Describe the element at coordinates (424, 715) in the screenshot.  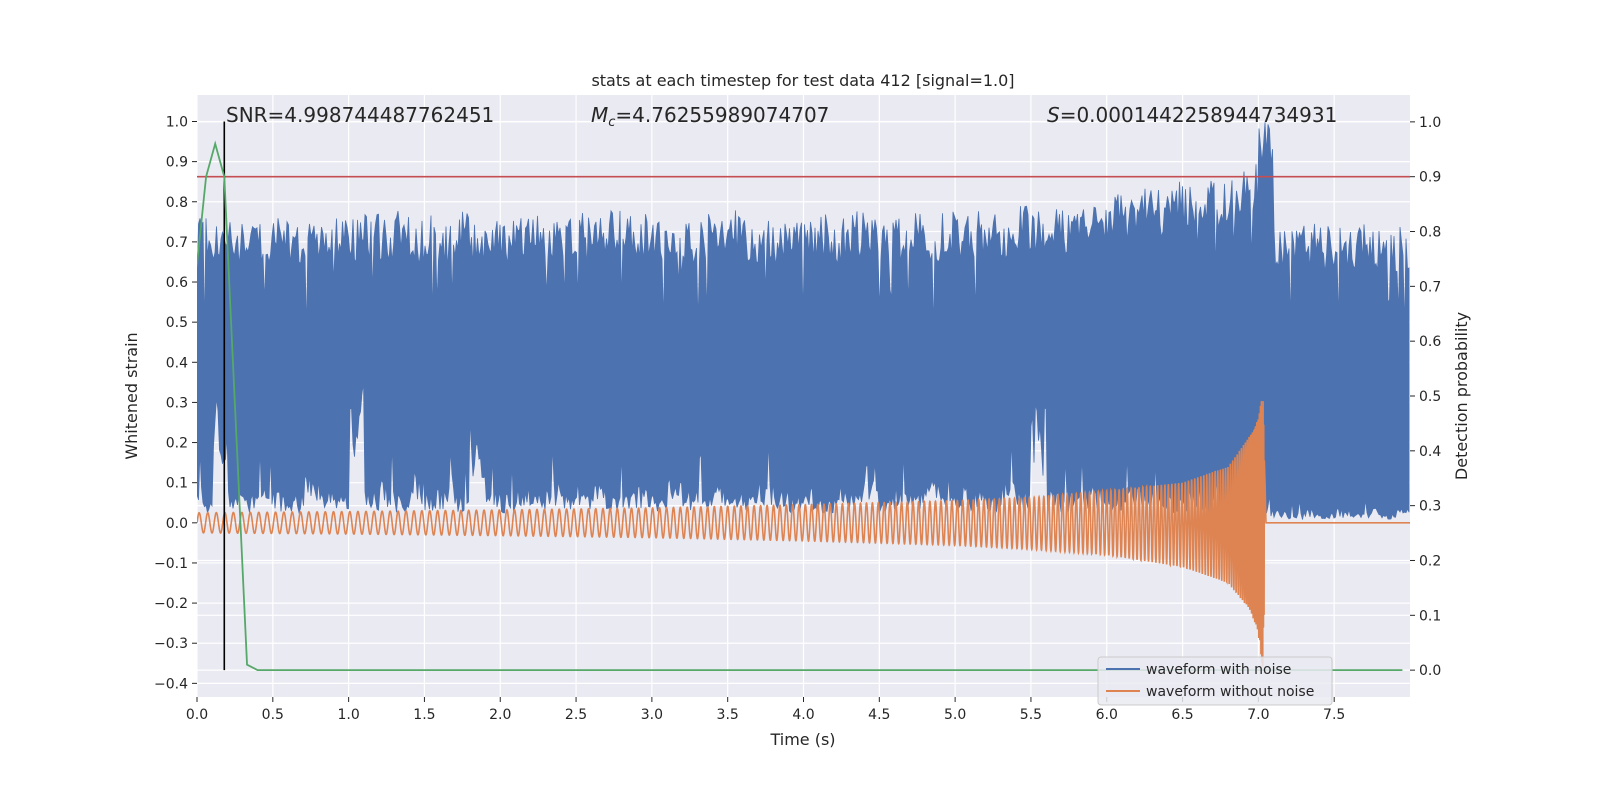
I see `x-tick-label: 1.5` at that location.